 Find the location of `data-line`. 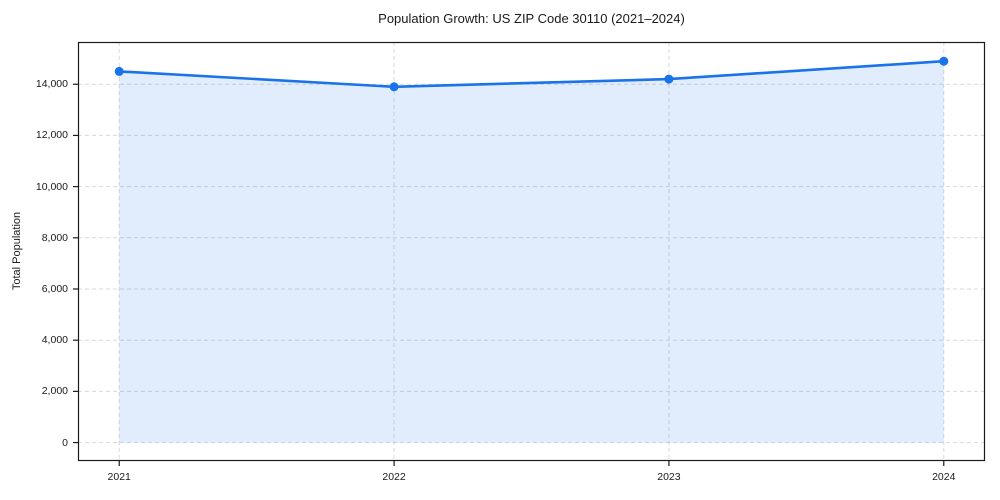

data-line is located at coordinates (531, 74).